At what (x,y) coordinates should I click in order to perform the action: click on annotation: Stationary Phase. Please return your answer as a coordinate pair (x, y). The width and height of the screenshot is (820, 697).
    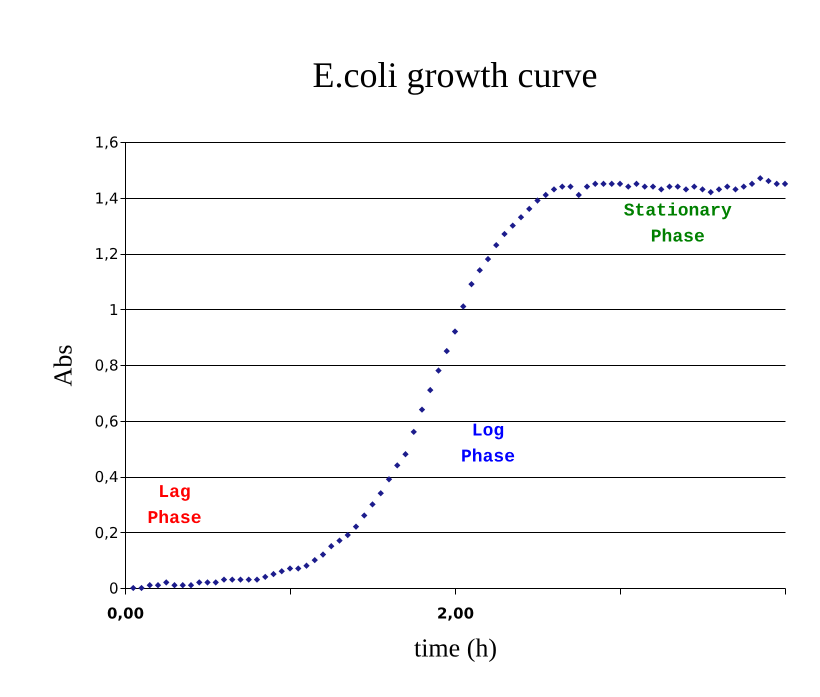
    Looking at the image, I should click on (678, 224).